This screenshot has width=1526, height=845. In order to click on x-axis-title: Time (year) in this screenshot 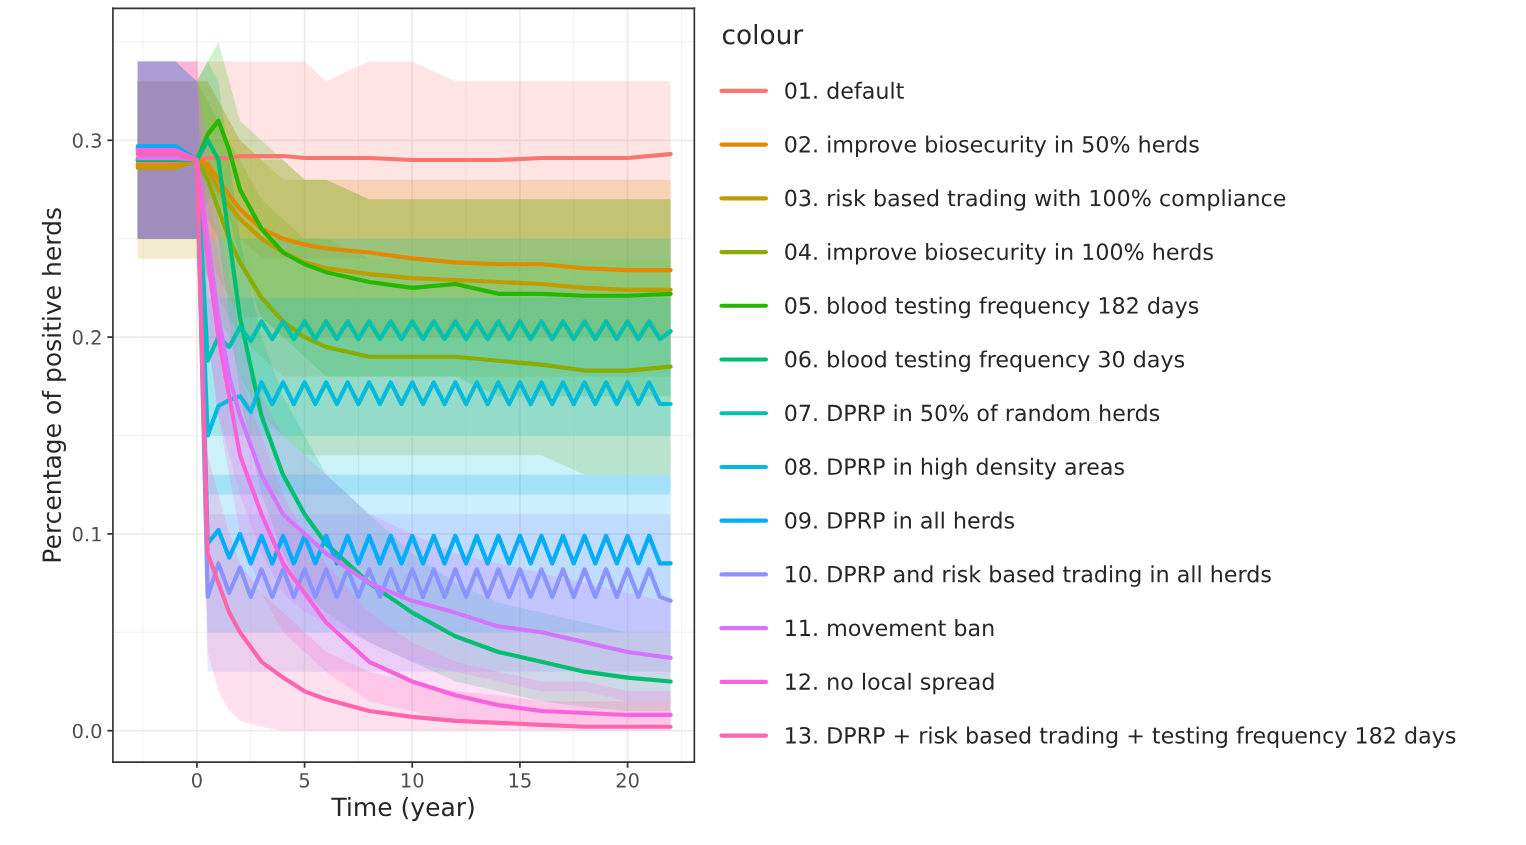, I will do `click(402, 809)`.